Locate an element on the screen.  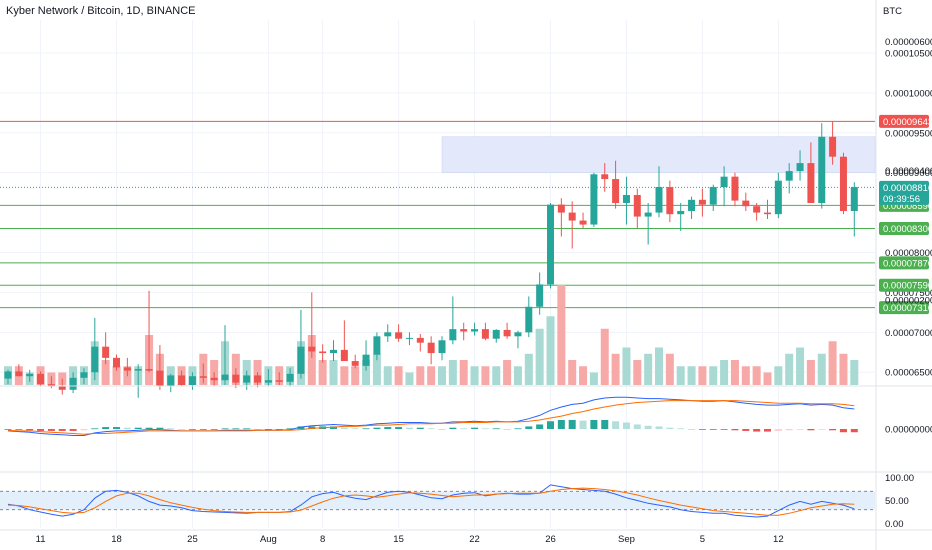
rsi-tick-label: 50.00 is located at coordinates (897, 501).